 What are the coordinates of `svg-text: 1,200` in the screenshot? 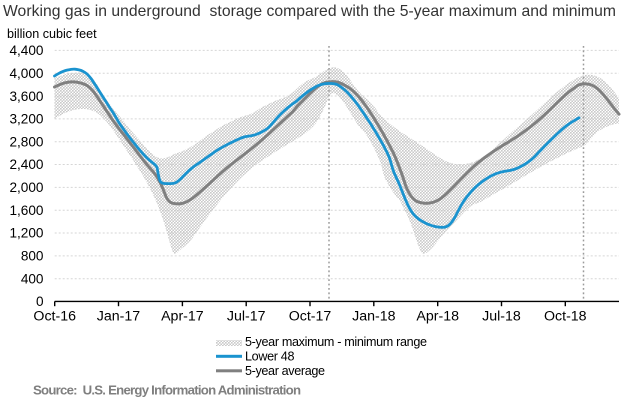 It's located at (26, 233).